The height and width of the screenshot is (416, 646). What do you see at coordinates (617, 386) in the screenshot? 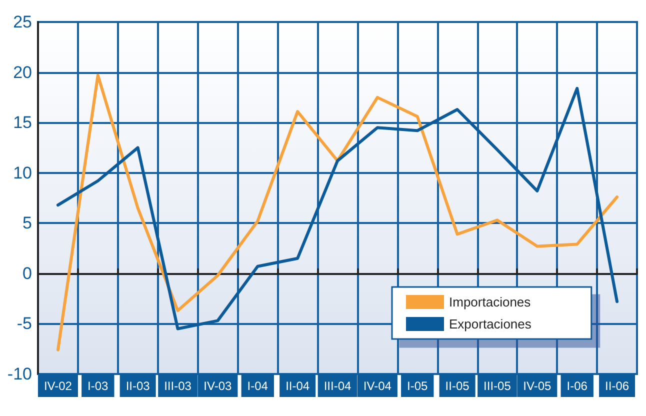
I see `x-tick-label: II-06` at bounding box center [617, 386].